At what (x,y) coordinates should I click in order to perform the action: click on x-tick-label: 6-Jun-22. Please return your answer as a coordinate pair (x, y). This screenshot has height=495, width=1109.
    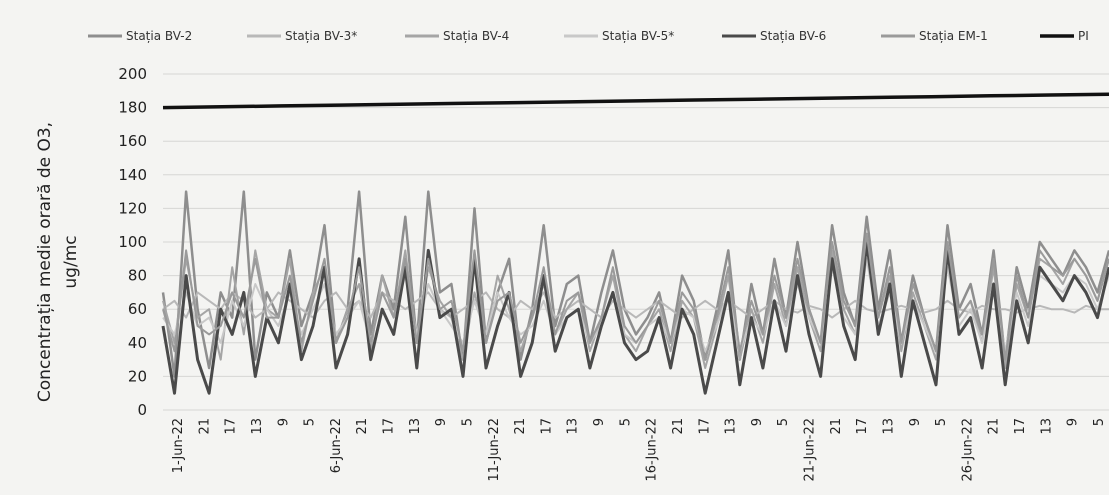
    Looking at the image, I should click on (336, 445).